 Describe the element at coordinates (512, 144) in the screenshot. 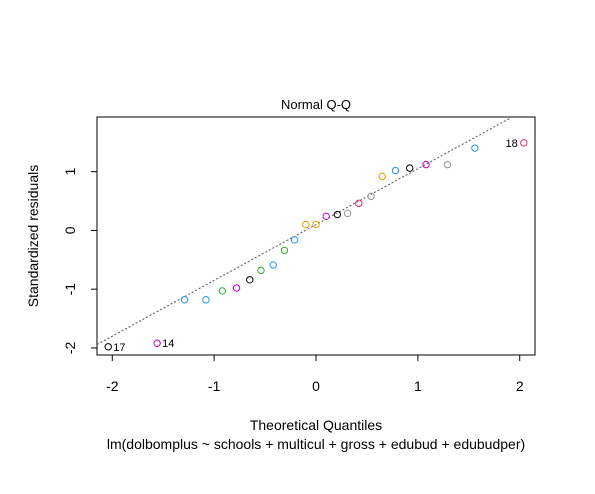

I see `point-label: 18` at that location.